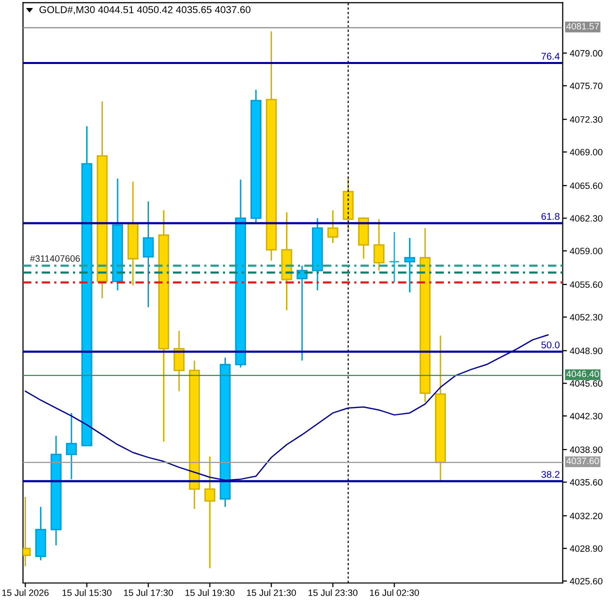  What do you see at coordinates (586, 251) in the screenshot?
I see `y-tick-label: 4059.00` at bounding box center [586, 251].